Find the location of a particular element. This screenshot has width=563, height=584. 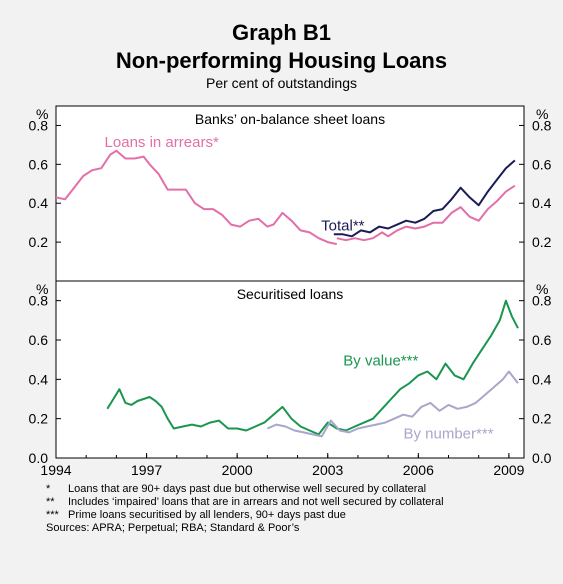

x-tick-label: 1997 is located at coordinates (146, 470).